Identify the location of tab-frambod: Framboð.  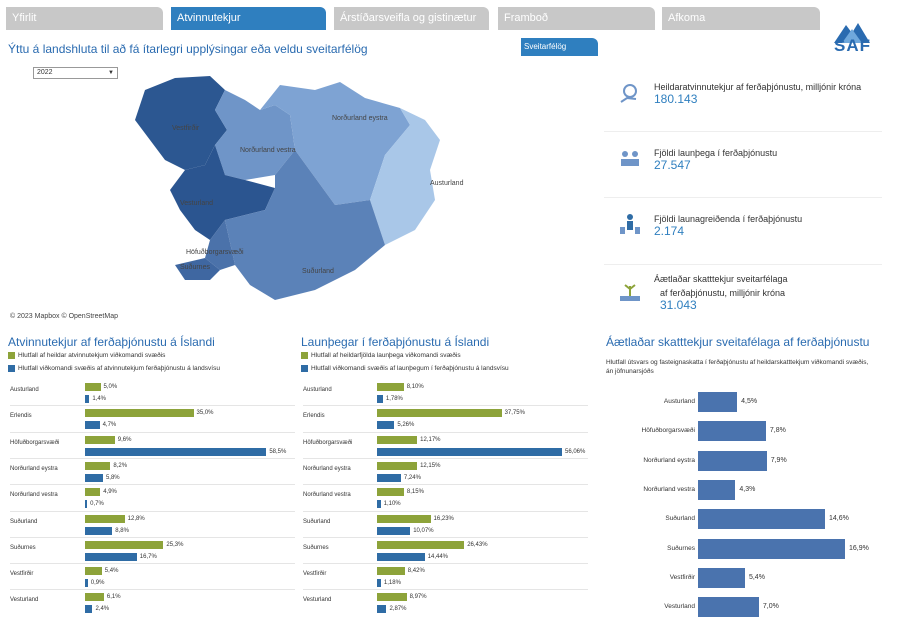
(576, 18).